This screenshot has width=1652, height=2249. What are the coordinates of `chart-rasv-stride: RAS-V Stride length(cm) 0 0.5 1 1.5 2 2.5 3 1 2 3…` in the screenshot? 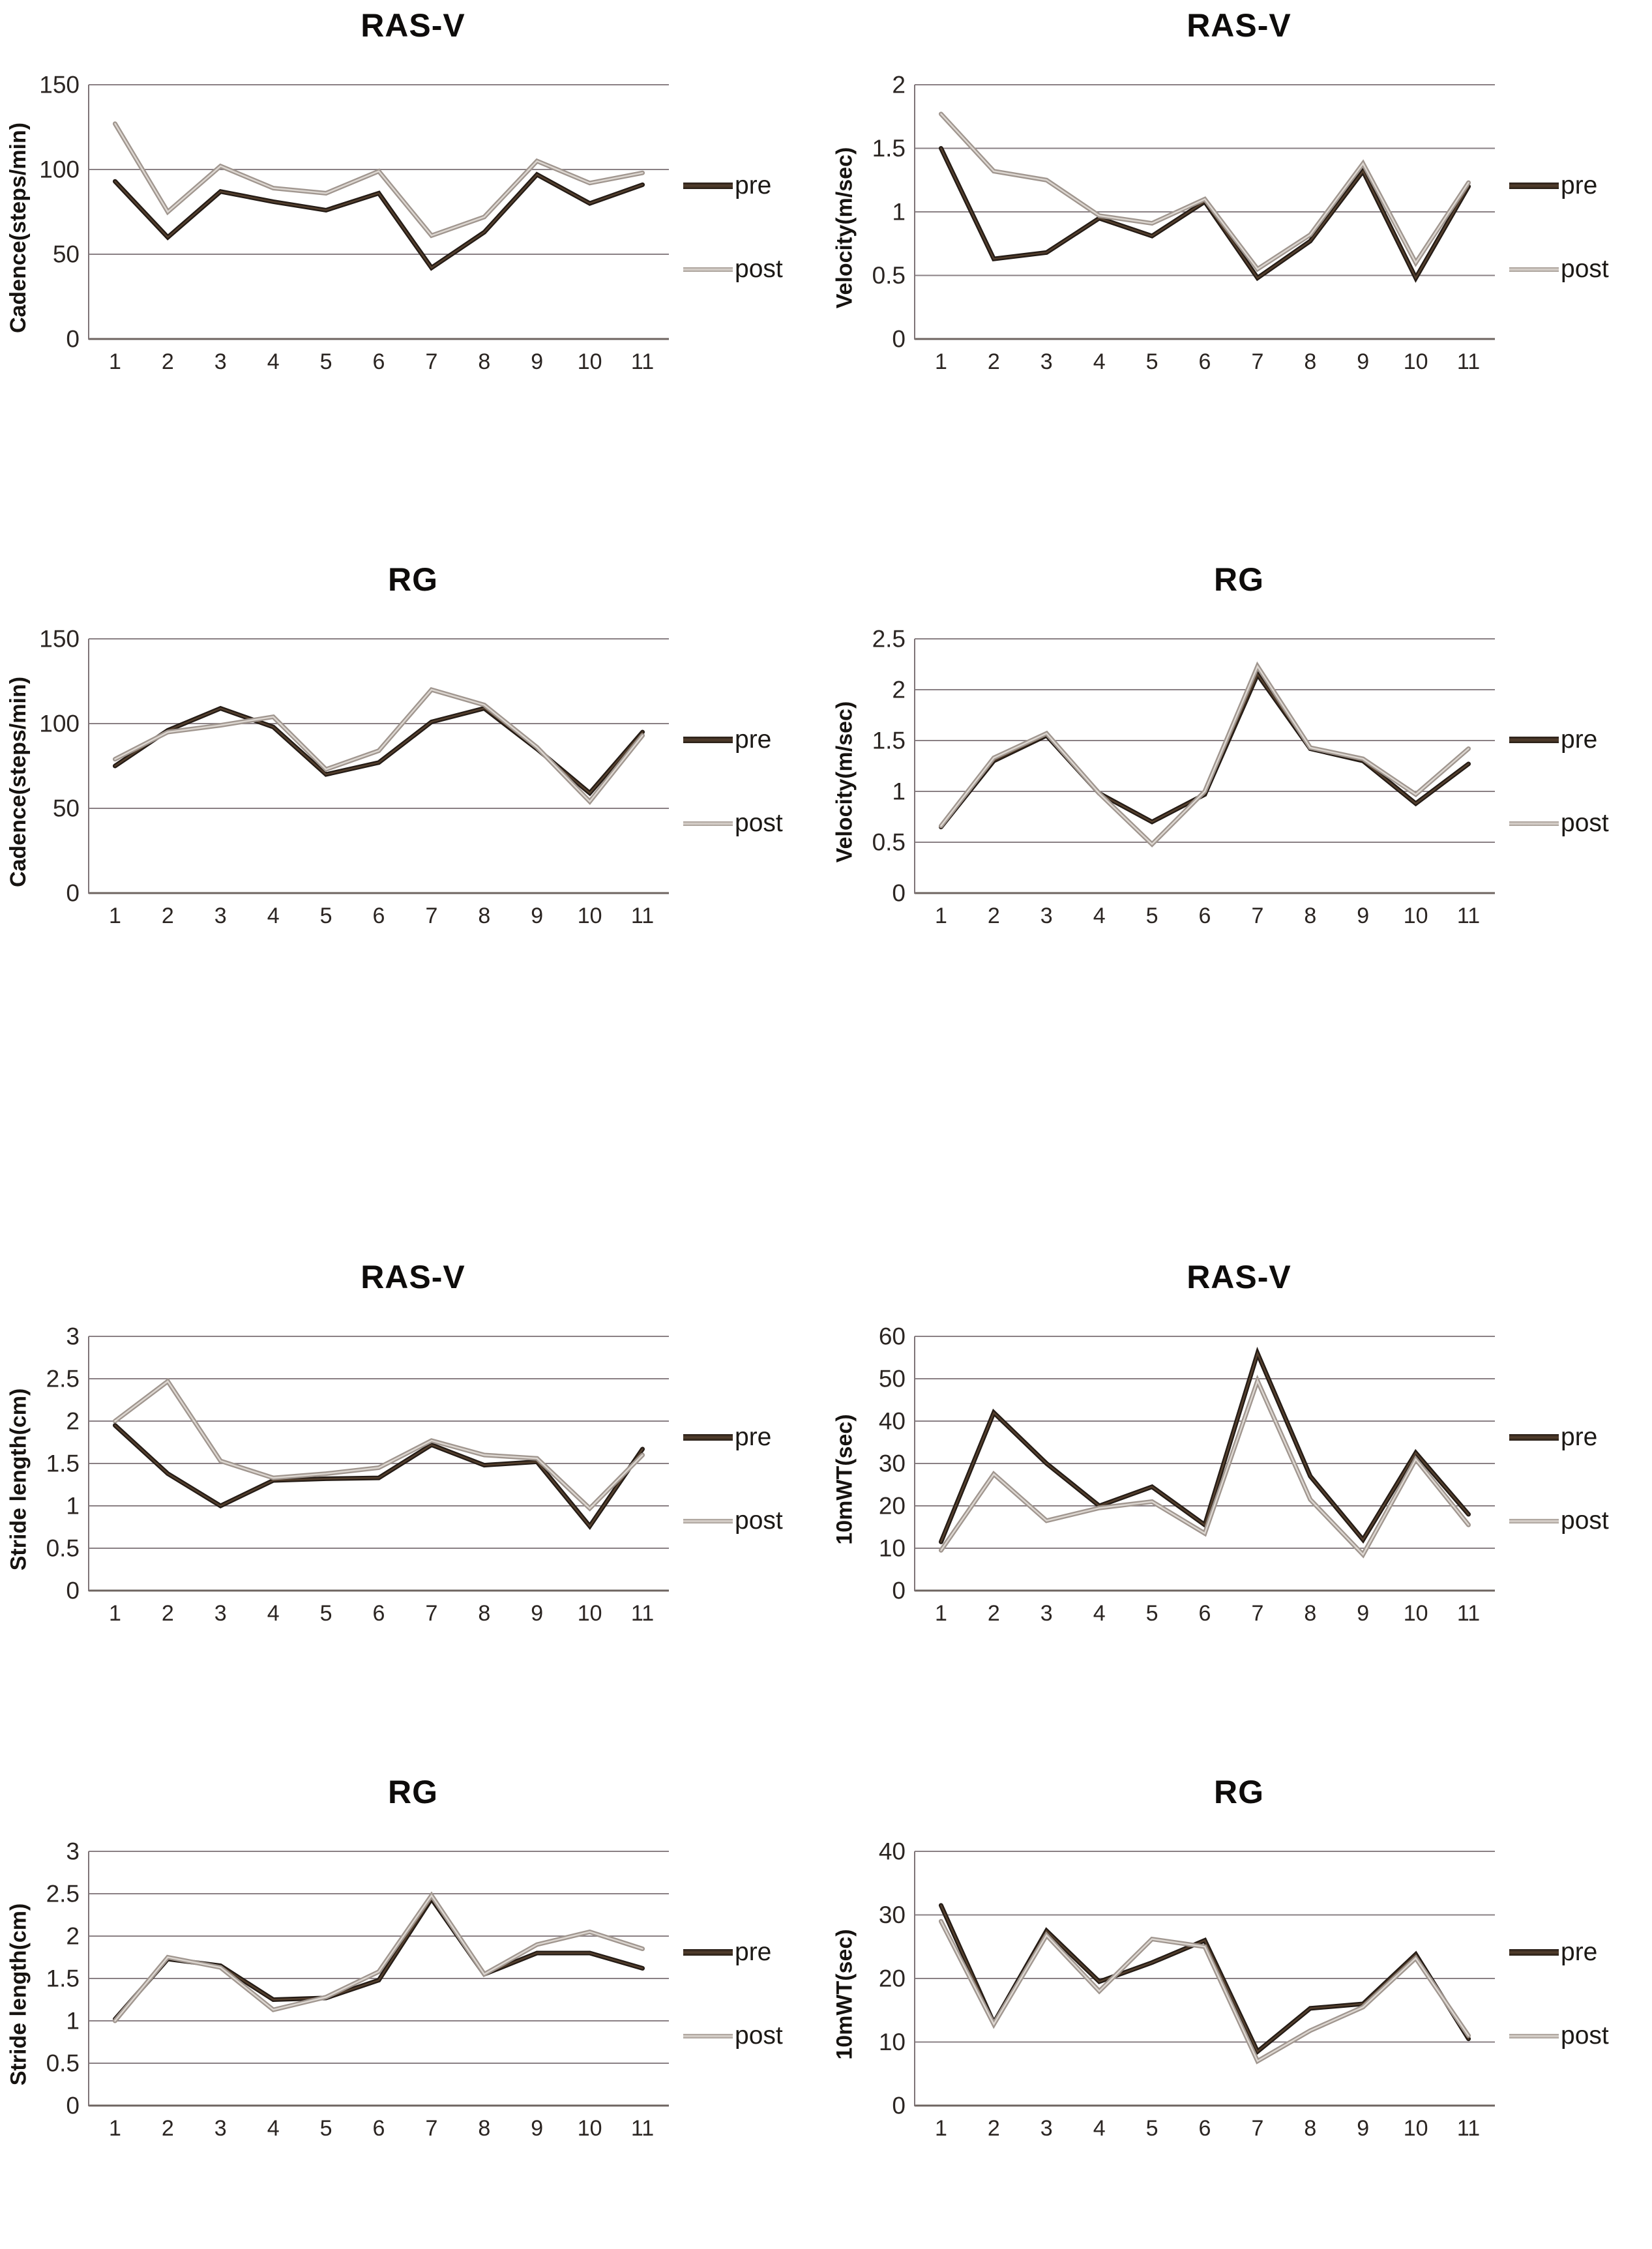 It's located at (413, 1372).